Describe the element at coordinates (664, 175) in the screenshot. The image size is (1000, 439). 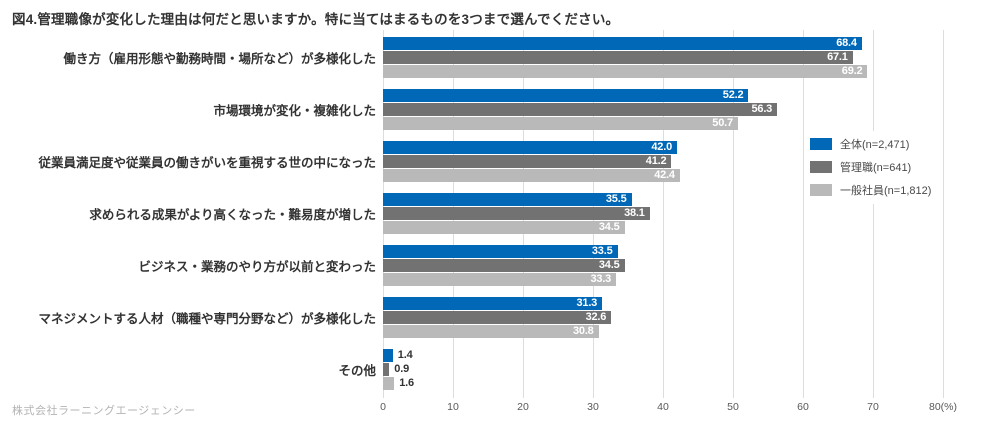
I see `bar-value-label: 42.4` at that location.